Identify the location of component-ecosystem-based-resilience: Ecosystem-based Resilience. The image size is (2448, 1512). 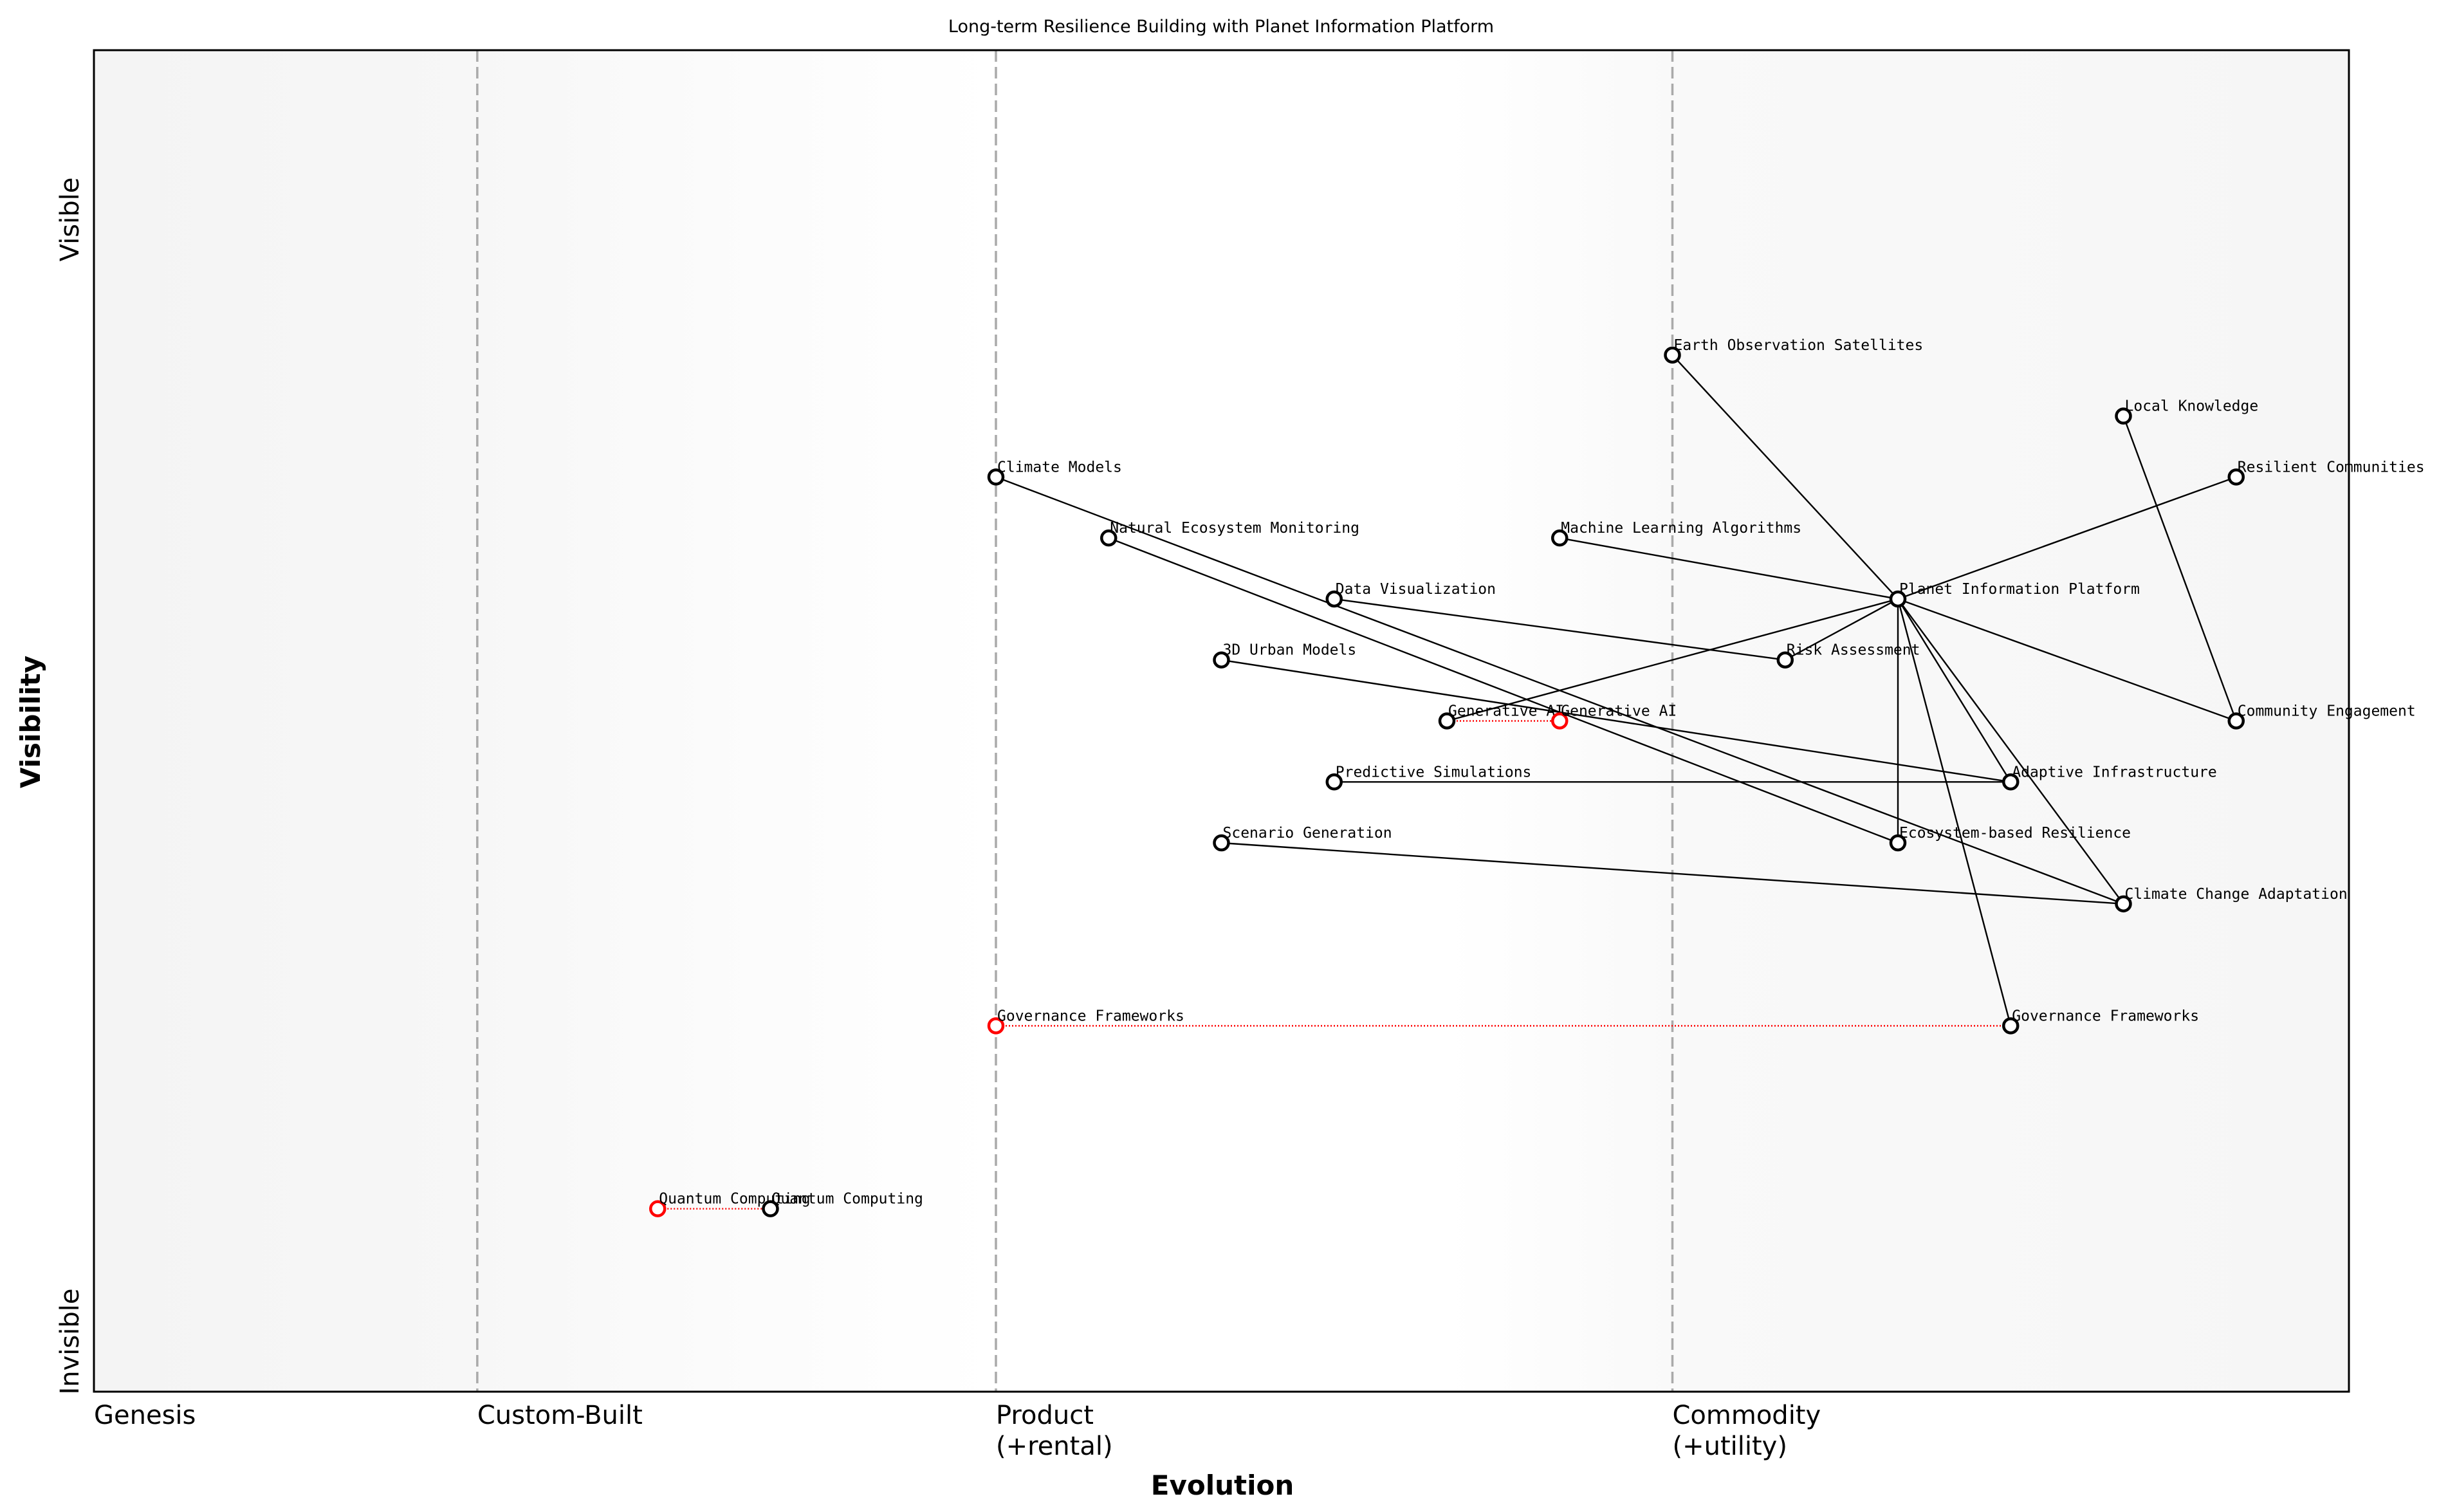
(2010, 838).